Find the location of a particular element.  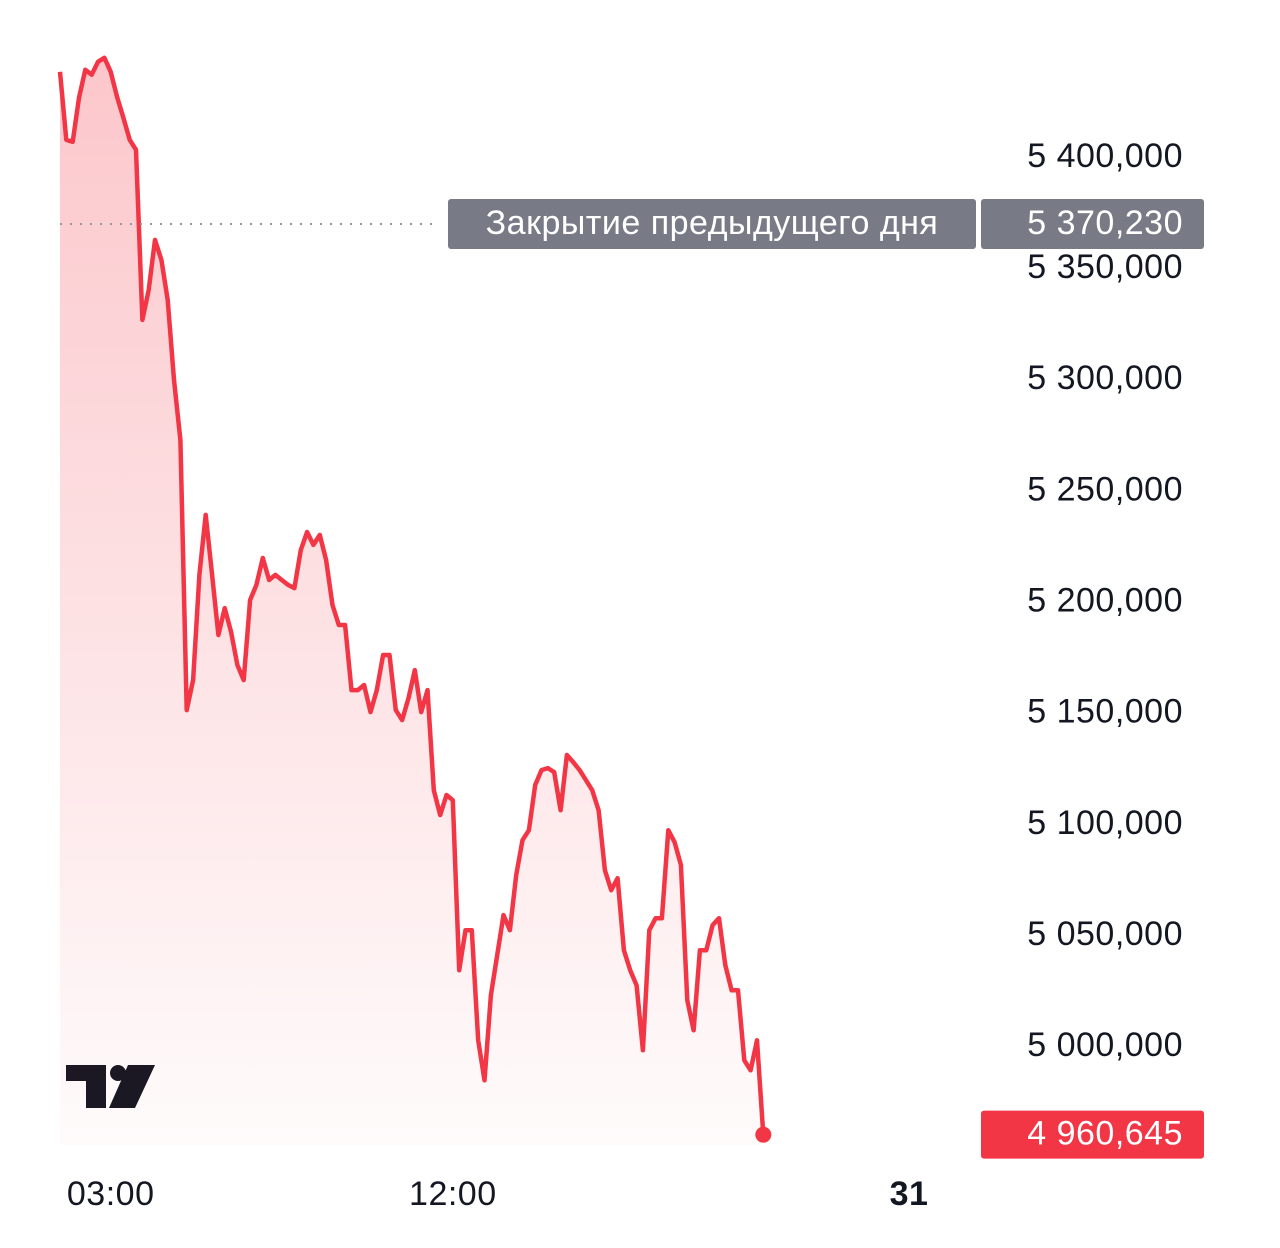

last-point is located at coordinates (763, 1134).